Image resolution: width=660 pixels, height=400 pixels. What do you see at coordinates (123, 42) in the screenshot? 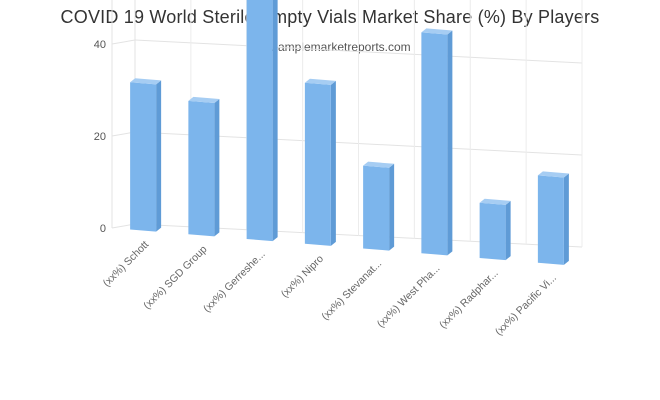
I see `side-gridline` at bounding box center [123, 42].